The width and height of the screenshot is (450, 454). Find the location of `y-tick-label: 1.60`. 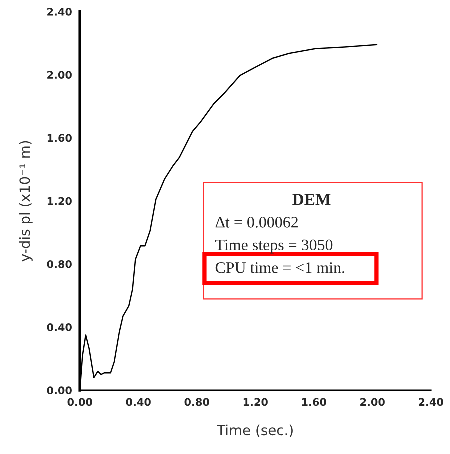

y-tick-label: 1.60 is located at coordinates (60, 138).